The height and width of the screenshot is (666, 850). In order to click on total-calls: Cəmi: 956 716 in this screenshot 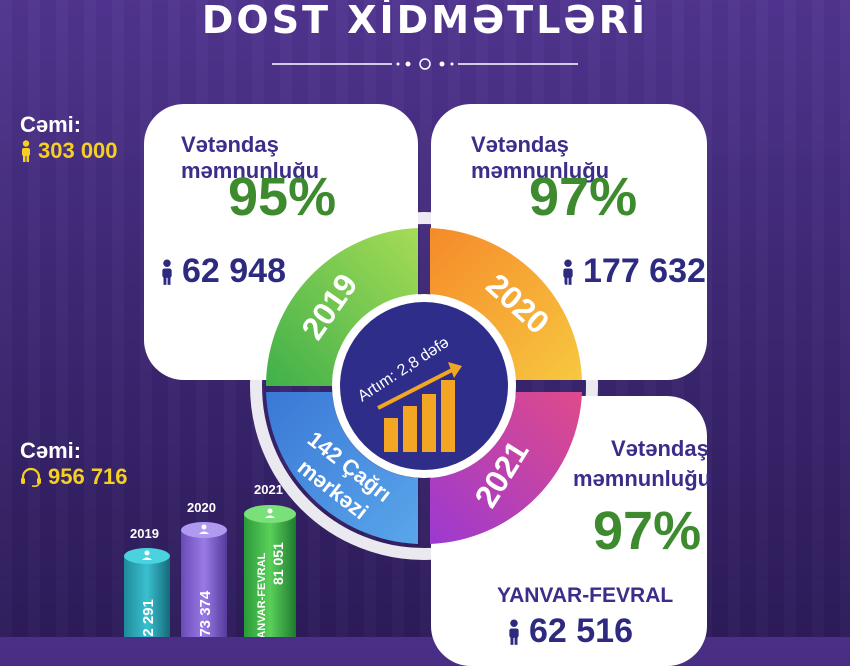, I will do `click(74, 464)`.